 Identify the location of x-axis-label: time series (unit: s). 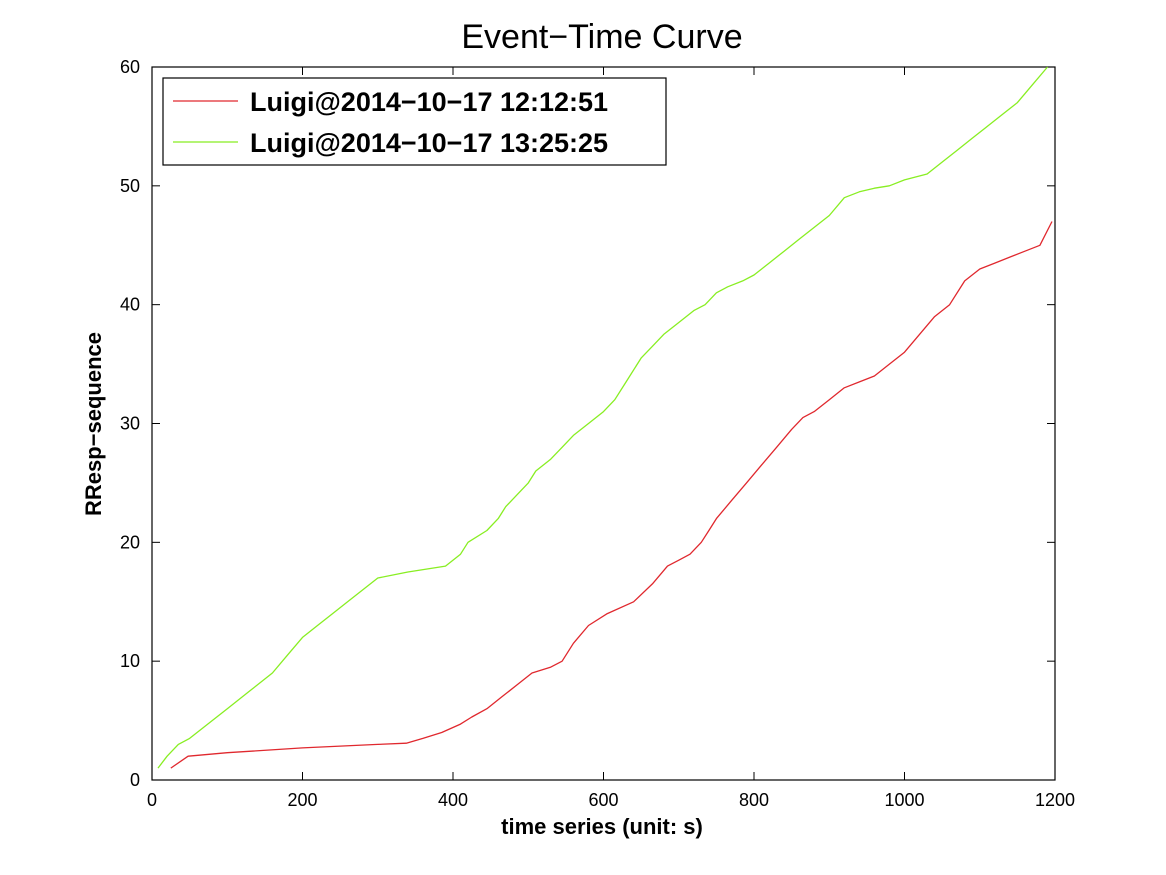
(602, 826).